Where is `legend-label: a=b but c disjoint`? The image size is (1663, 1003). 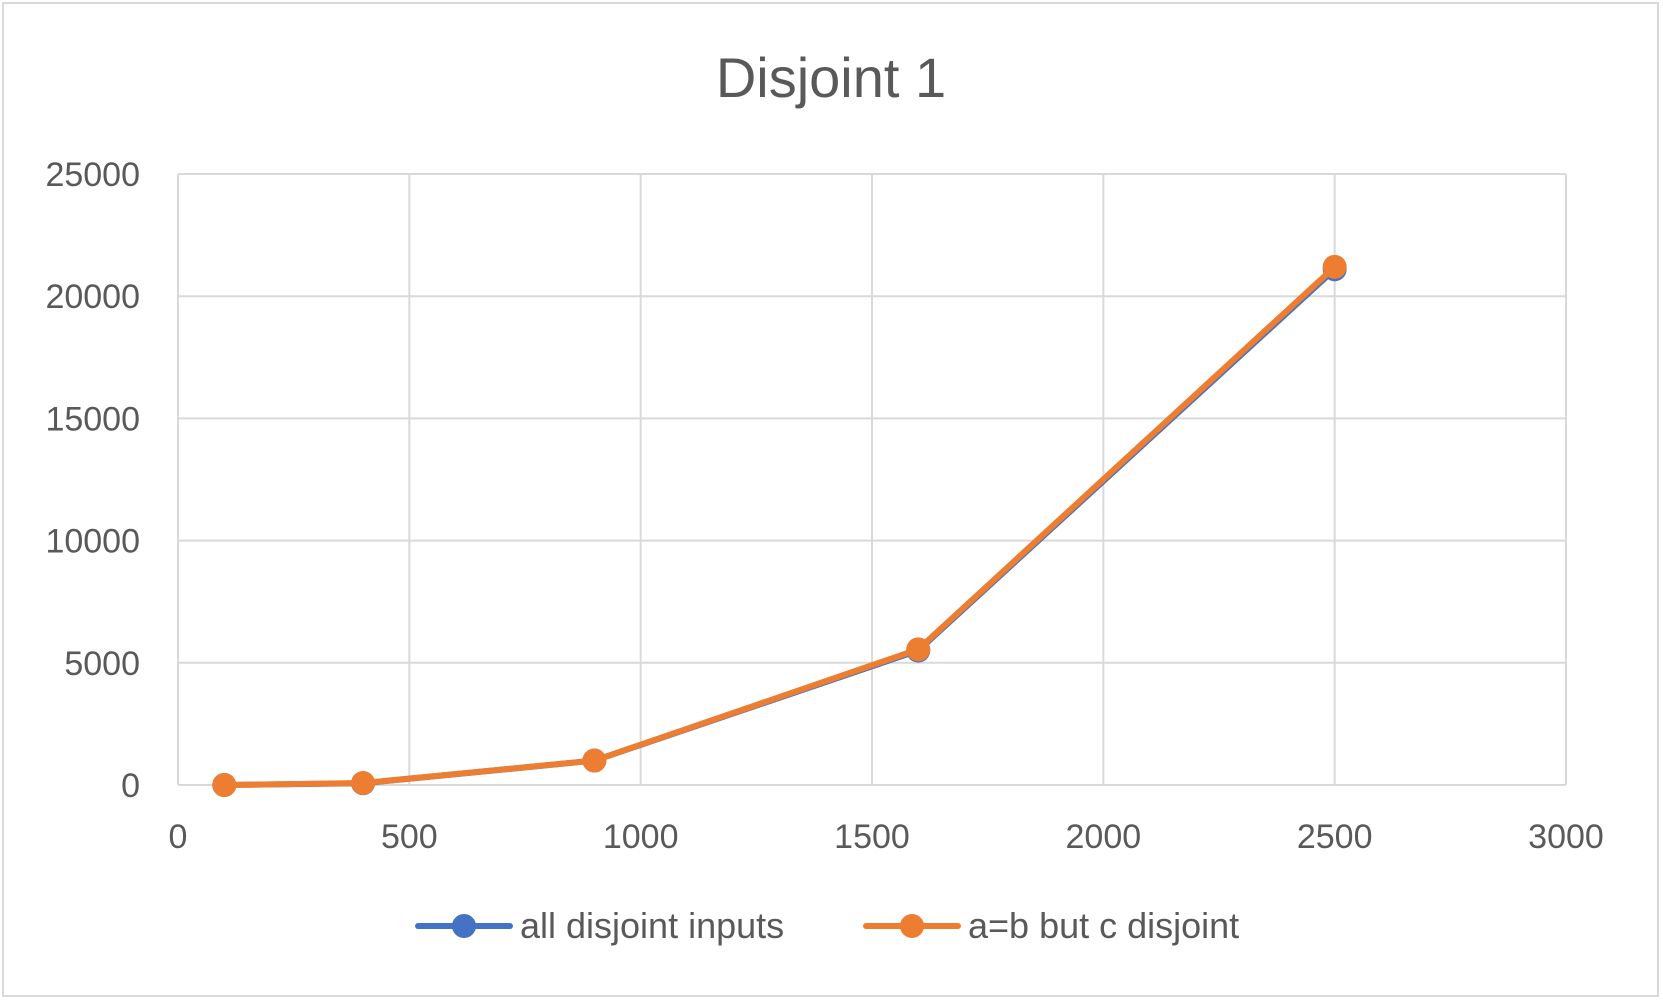
legend-label: a=b but c disjoint is located at coordinates (1103, 925).